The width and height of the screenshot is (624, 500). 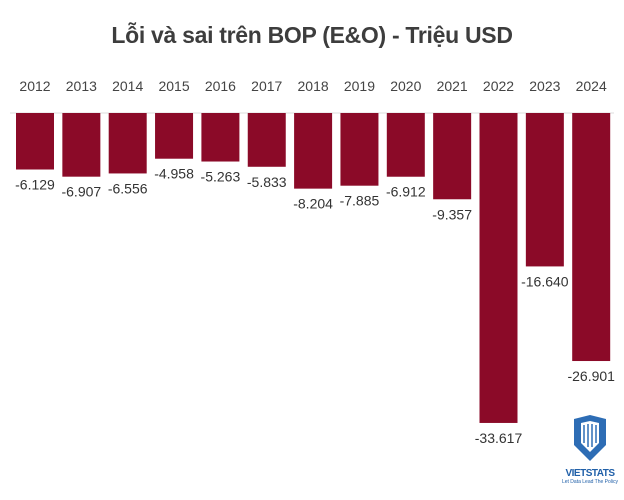 I want to click on logo-brand: VIETSTATS, so click(x=590, y=473).